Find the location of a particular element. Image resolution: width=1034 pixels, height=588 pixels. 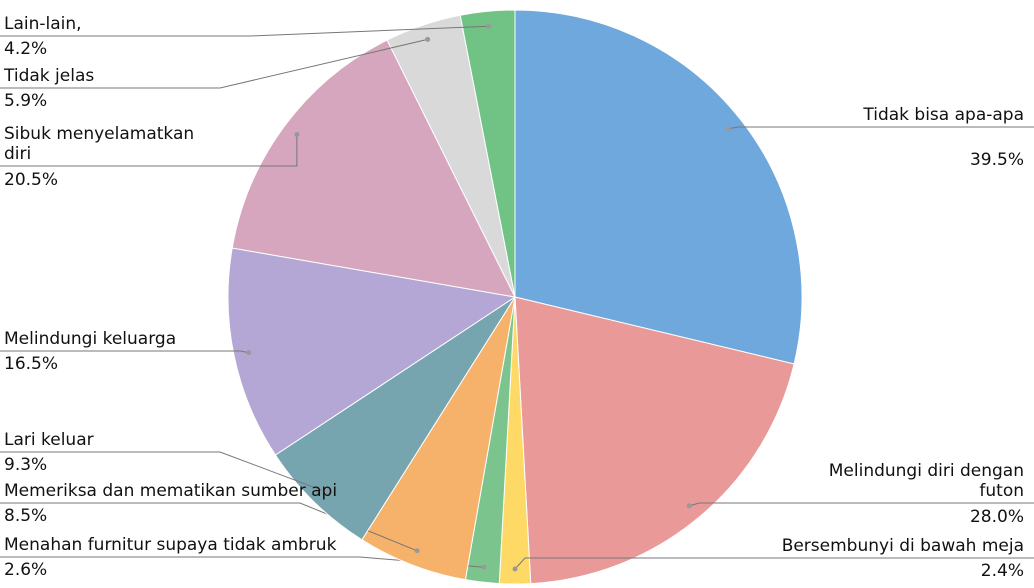

slice-value-label: 5.9% is located at coordinates (26, 101).